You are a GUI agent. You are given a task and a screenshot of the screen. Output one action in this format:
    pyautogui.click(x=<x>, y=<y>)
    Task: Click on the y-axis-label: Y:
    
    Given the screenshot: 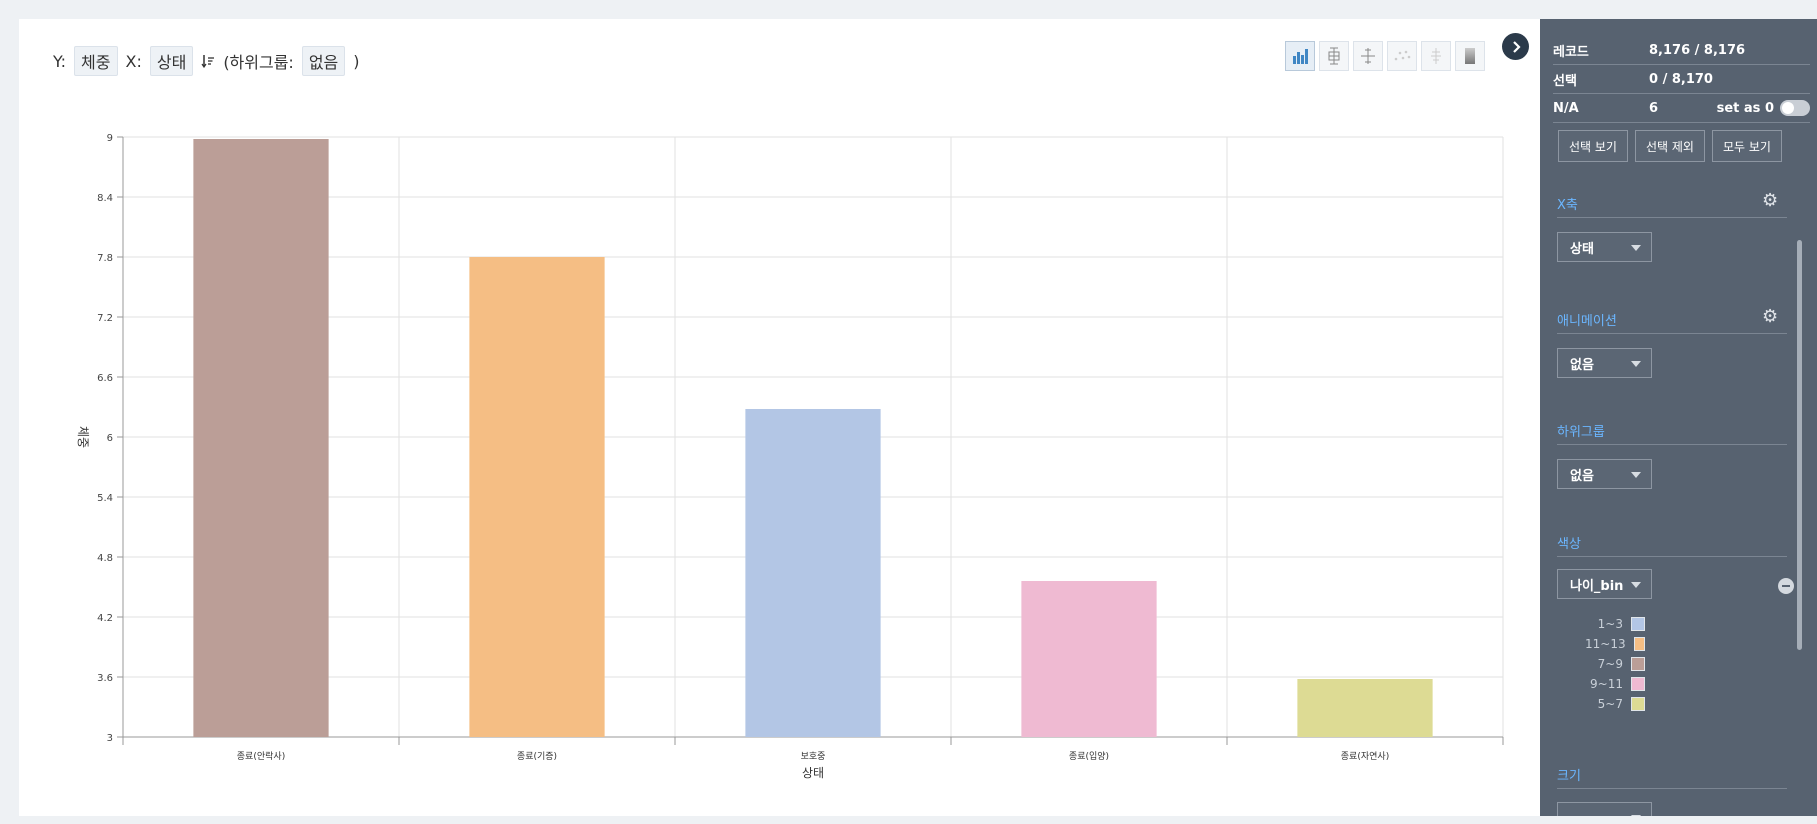 What is the action you would take?
    pyautogui.click(x=60, y=61)
    